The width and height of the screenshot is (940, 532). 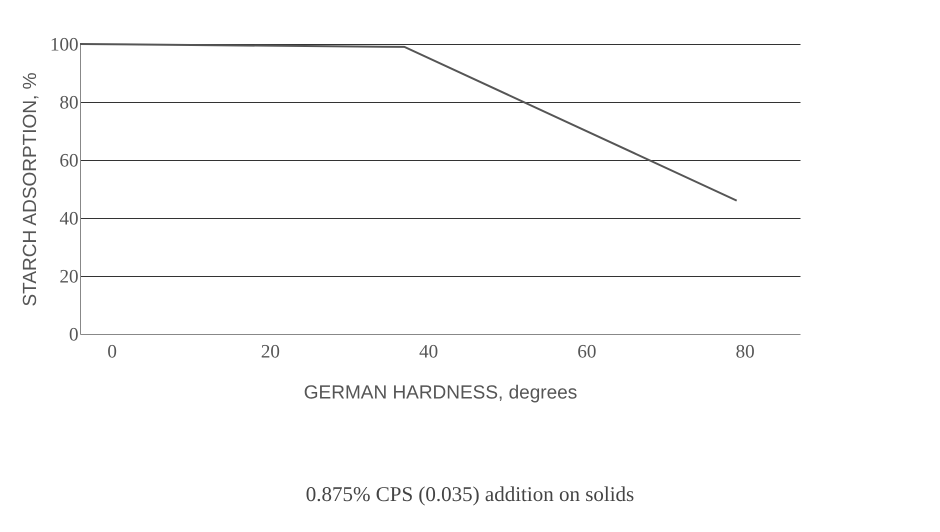 What do you see at coordinates (112, 352) in the screenshot?
I see `x-tick-label: 0` at bounding box center [112, 352].